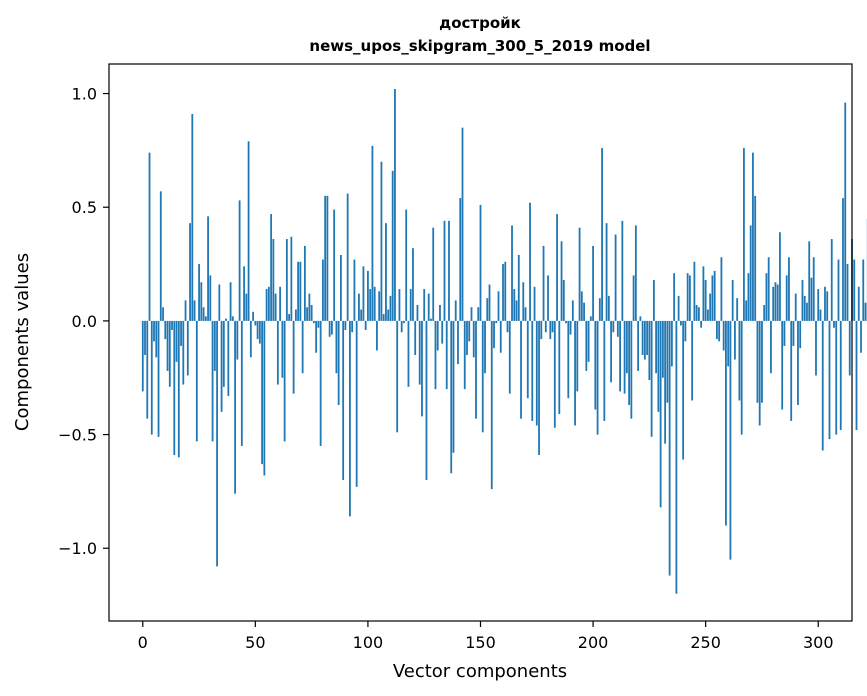  What do you see at coordinates (480, 23) in the screenshot?
I see `chart-title-line-1: достройк` at bounding box center [480, 23].